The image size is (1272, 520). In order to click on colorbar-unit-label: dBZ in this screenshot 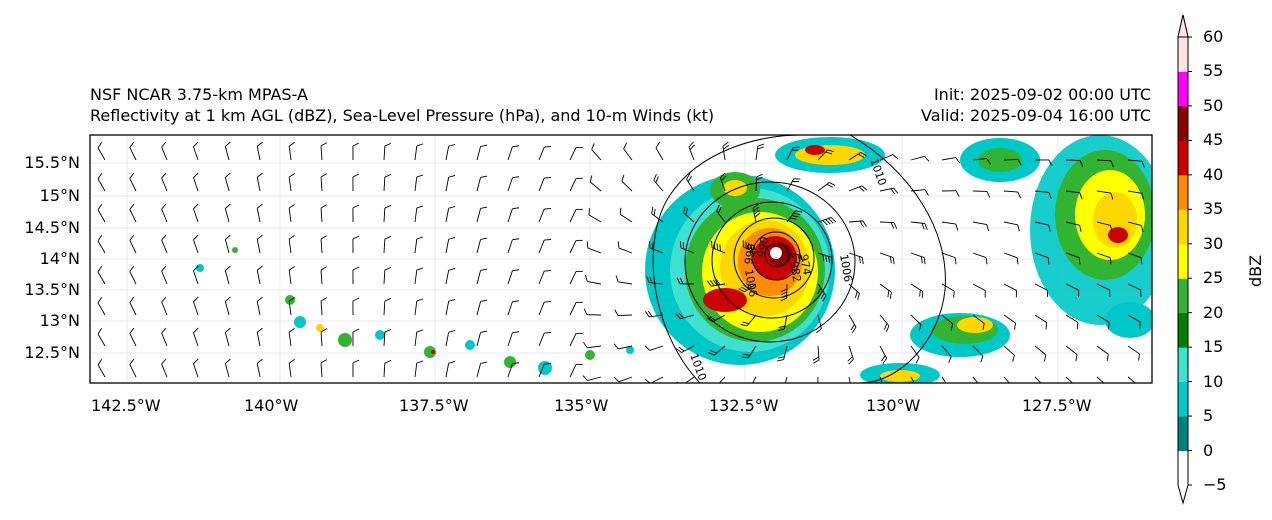, I will do `click(1256, 271)`.